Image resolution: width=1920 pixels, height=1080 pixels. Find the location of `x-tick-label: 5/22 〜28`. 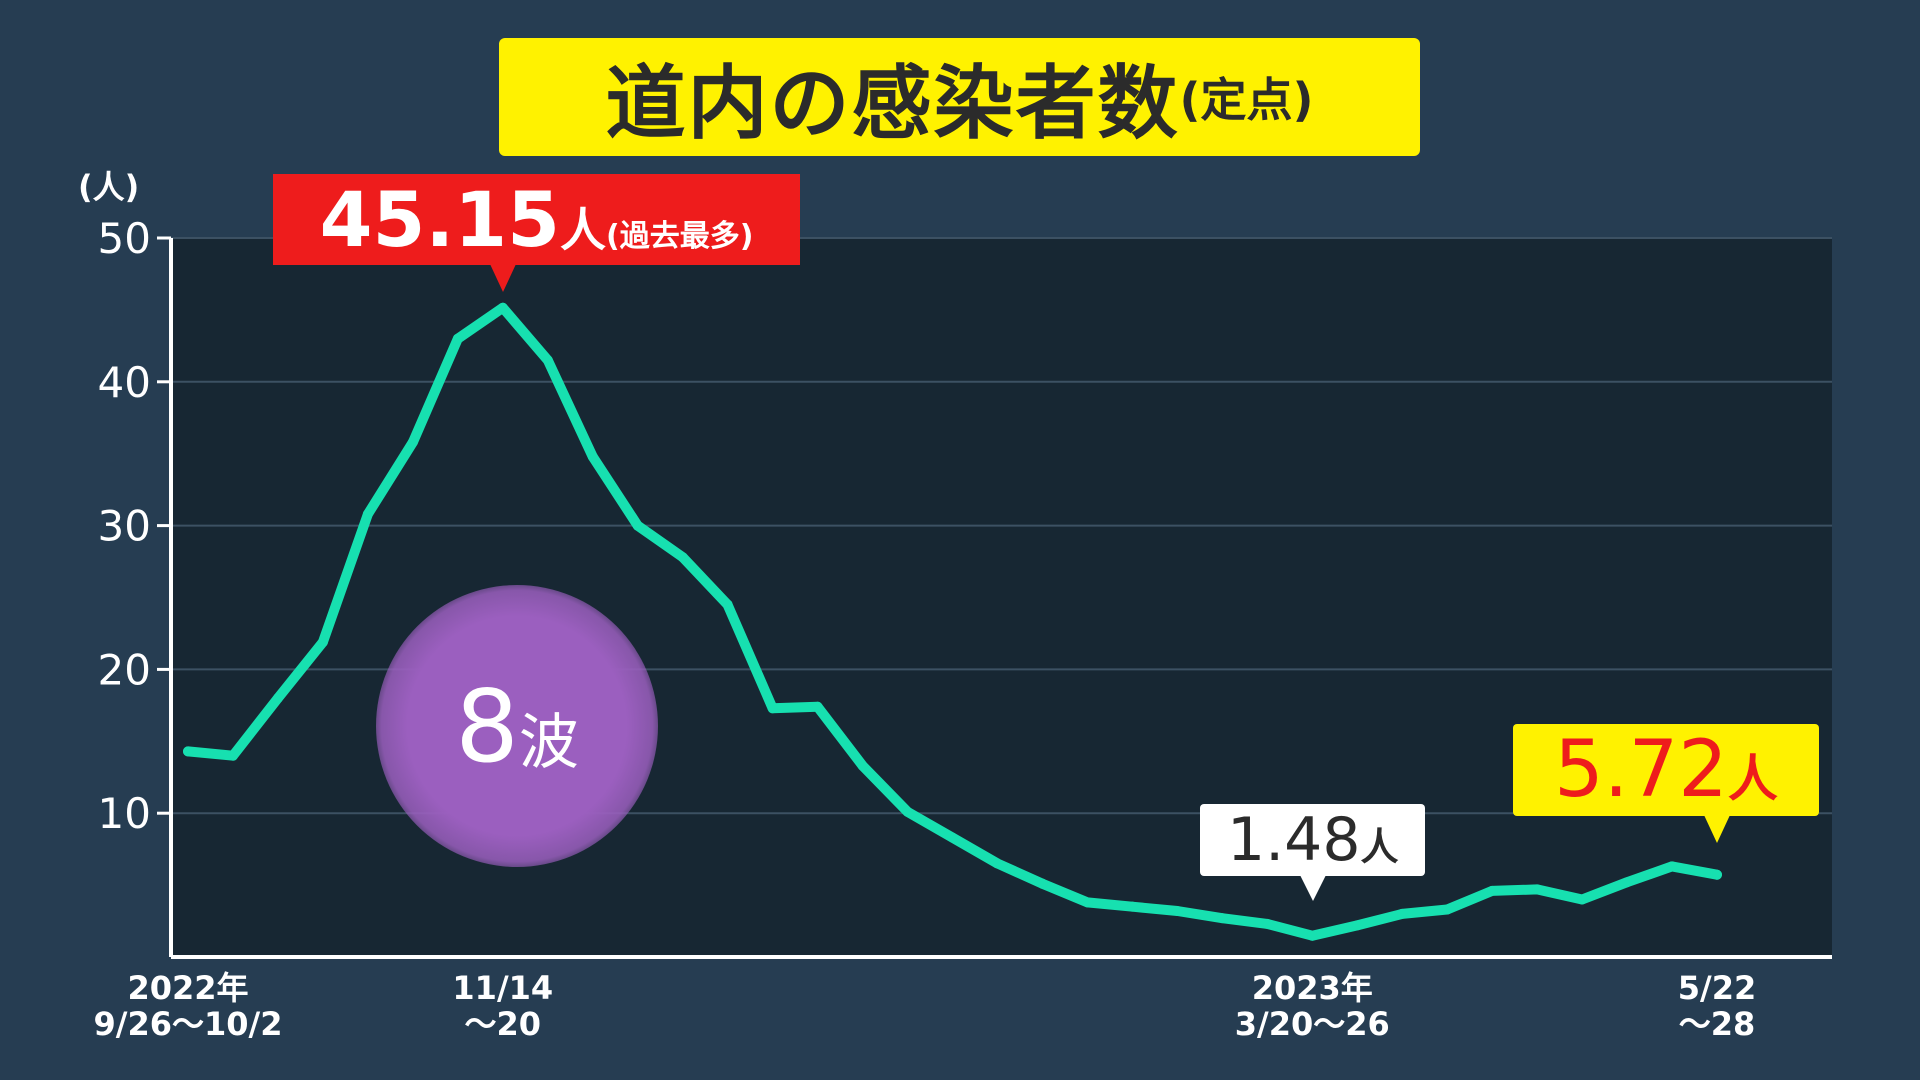

x-tick-label: 5/22 〜28 is located at coordinates (1717, 1006).